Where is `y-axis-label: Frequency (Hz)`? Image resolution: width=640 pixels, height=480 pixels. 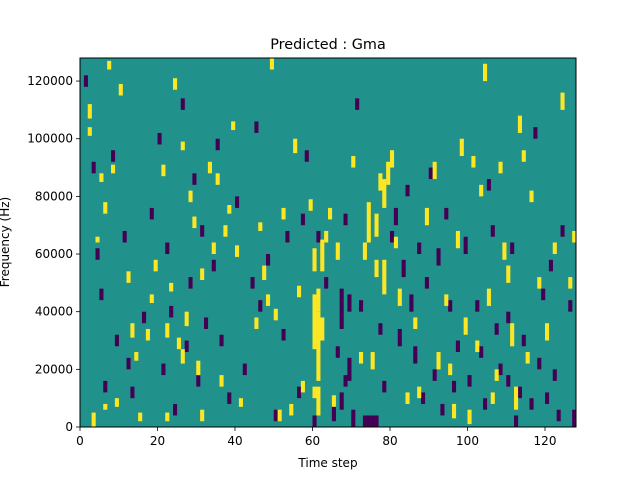
y-axis-label: Frequency (Hz) is located at coordinates (6, 242).